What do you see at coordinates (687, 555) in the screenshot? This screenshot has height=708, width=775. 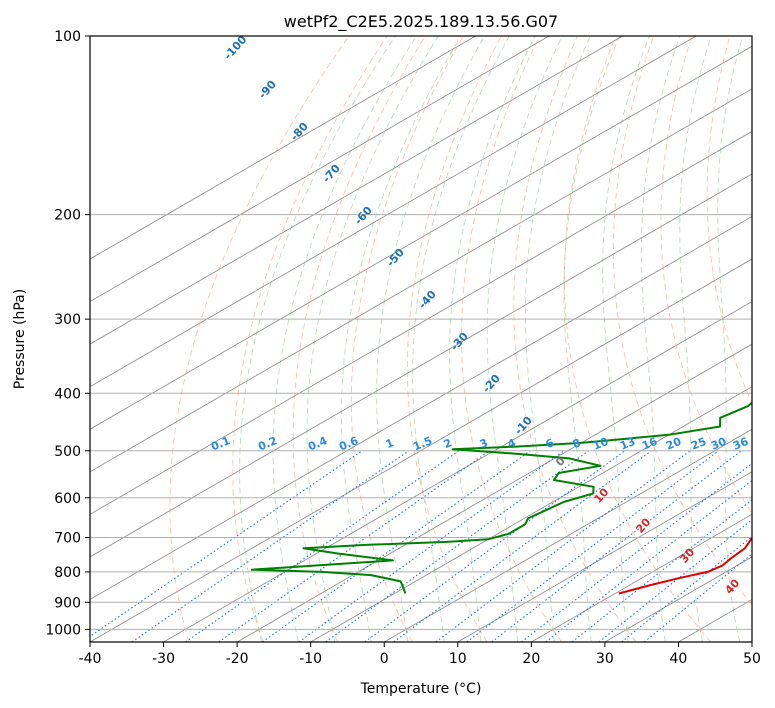 I see `moist-adiabat-label: 30` at bounding box center [687, 555].